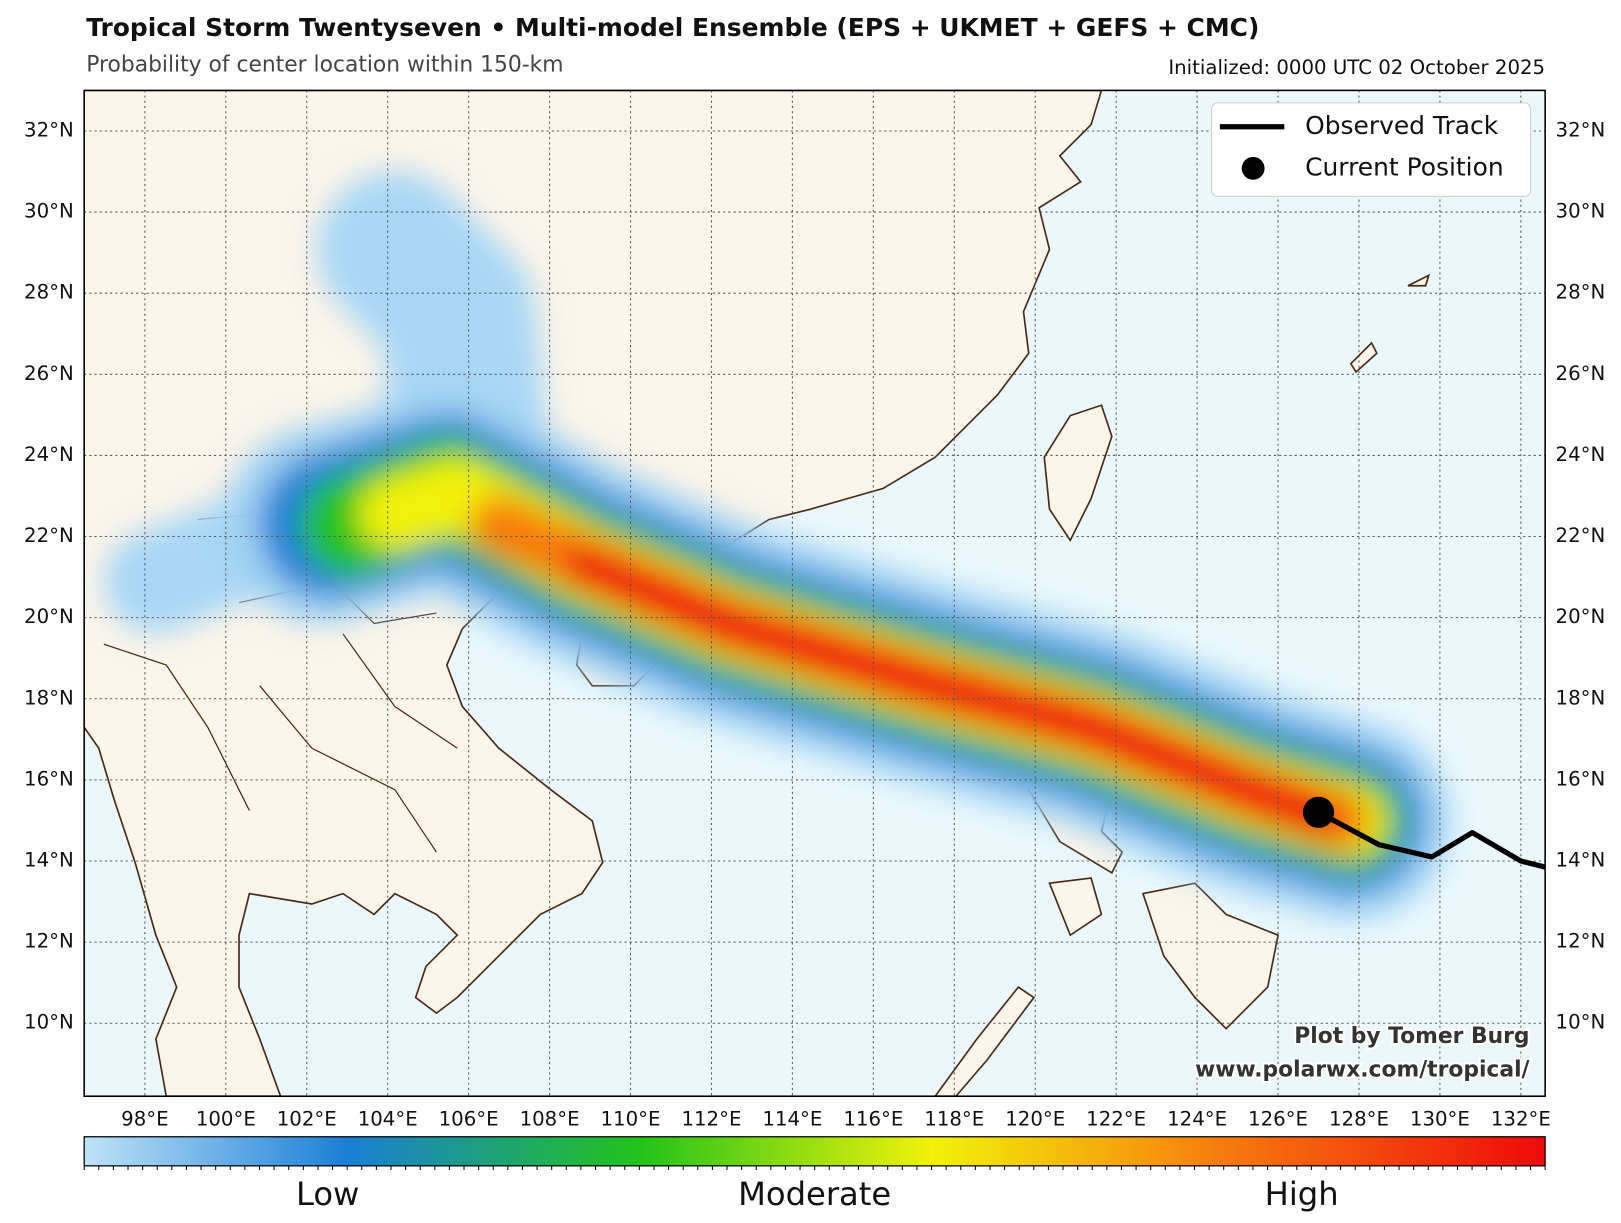 The image size is (1621, 1223). Describe the element at coordinates (226, 1119) in the screenshot. I see `x-tick-label: 100°E` at that location.